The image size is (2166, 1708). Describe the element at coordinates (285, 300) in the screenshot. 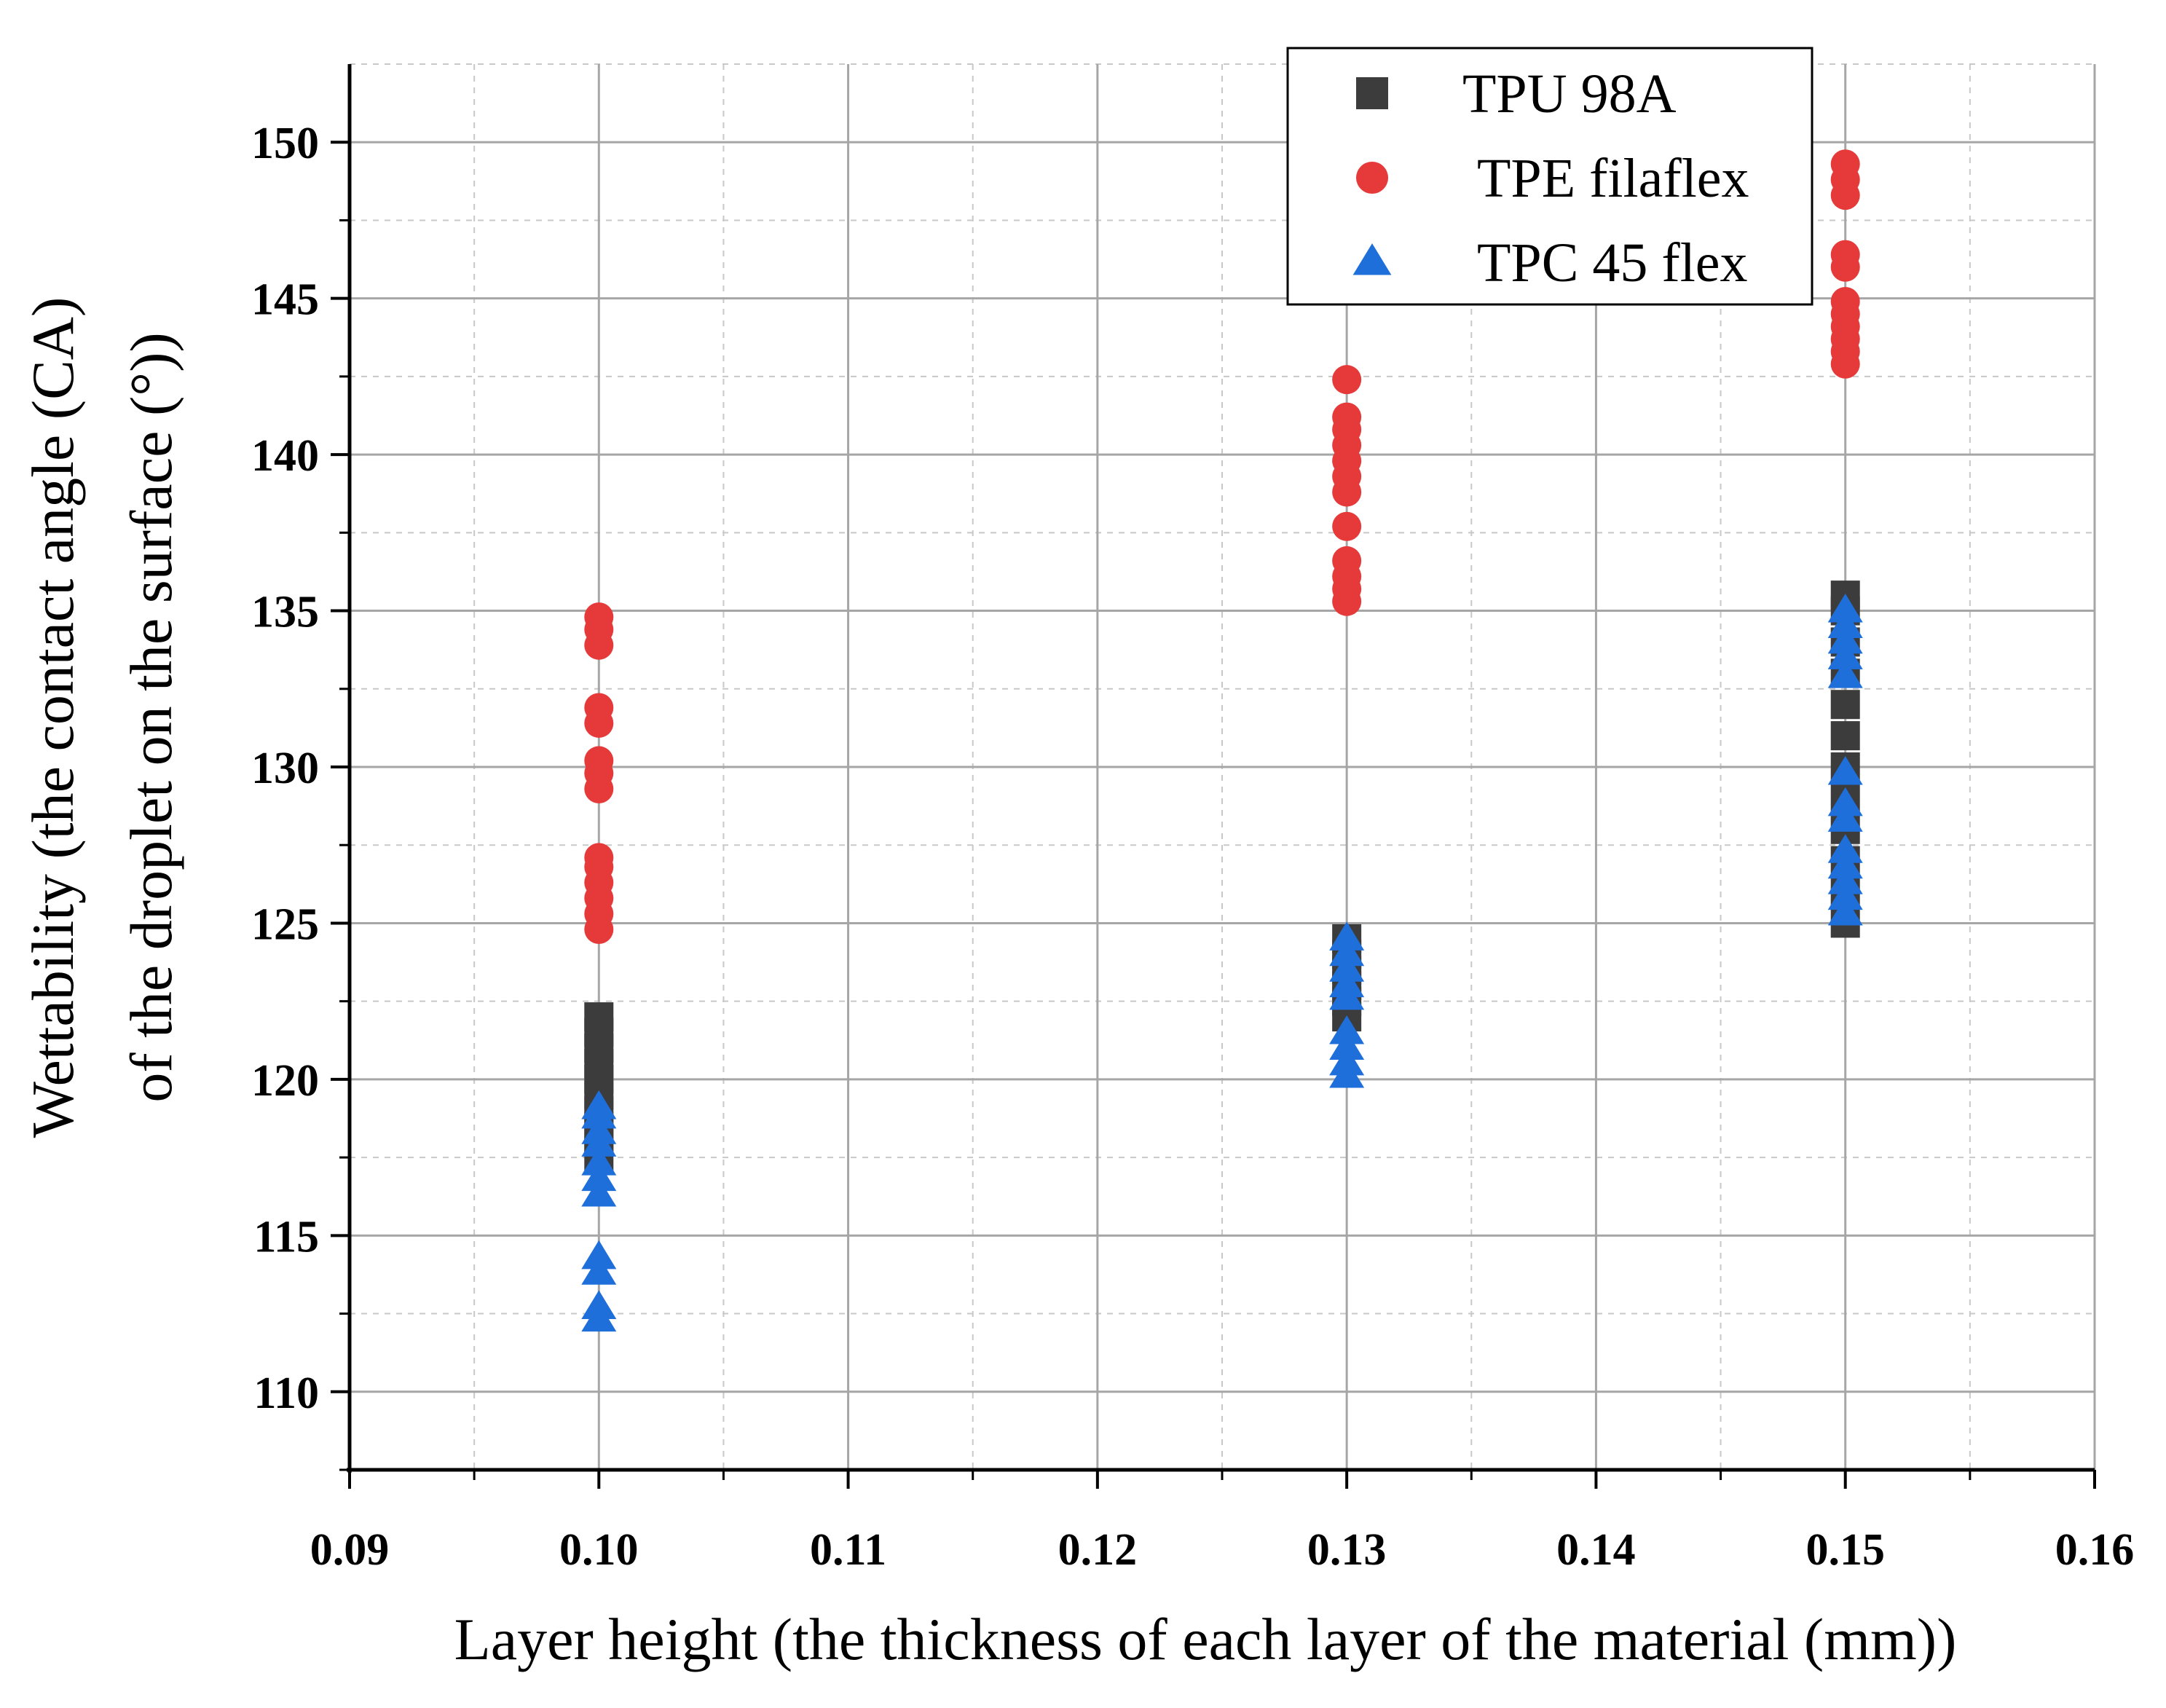

I see `y-tick-label: 145` at that location.